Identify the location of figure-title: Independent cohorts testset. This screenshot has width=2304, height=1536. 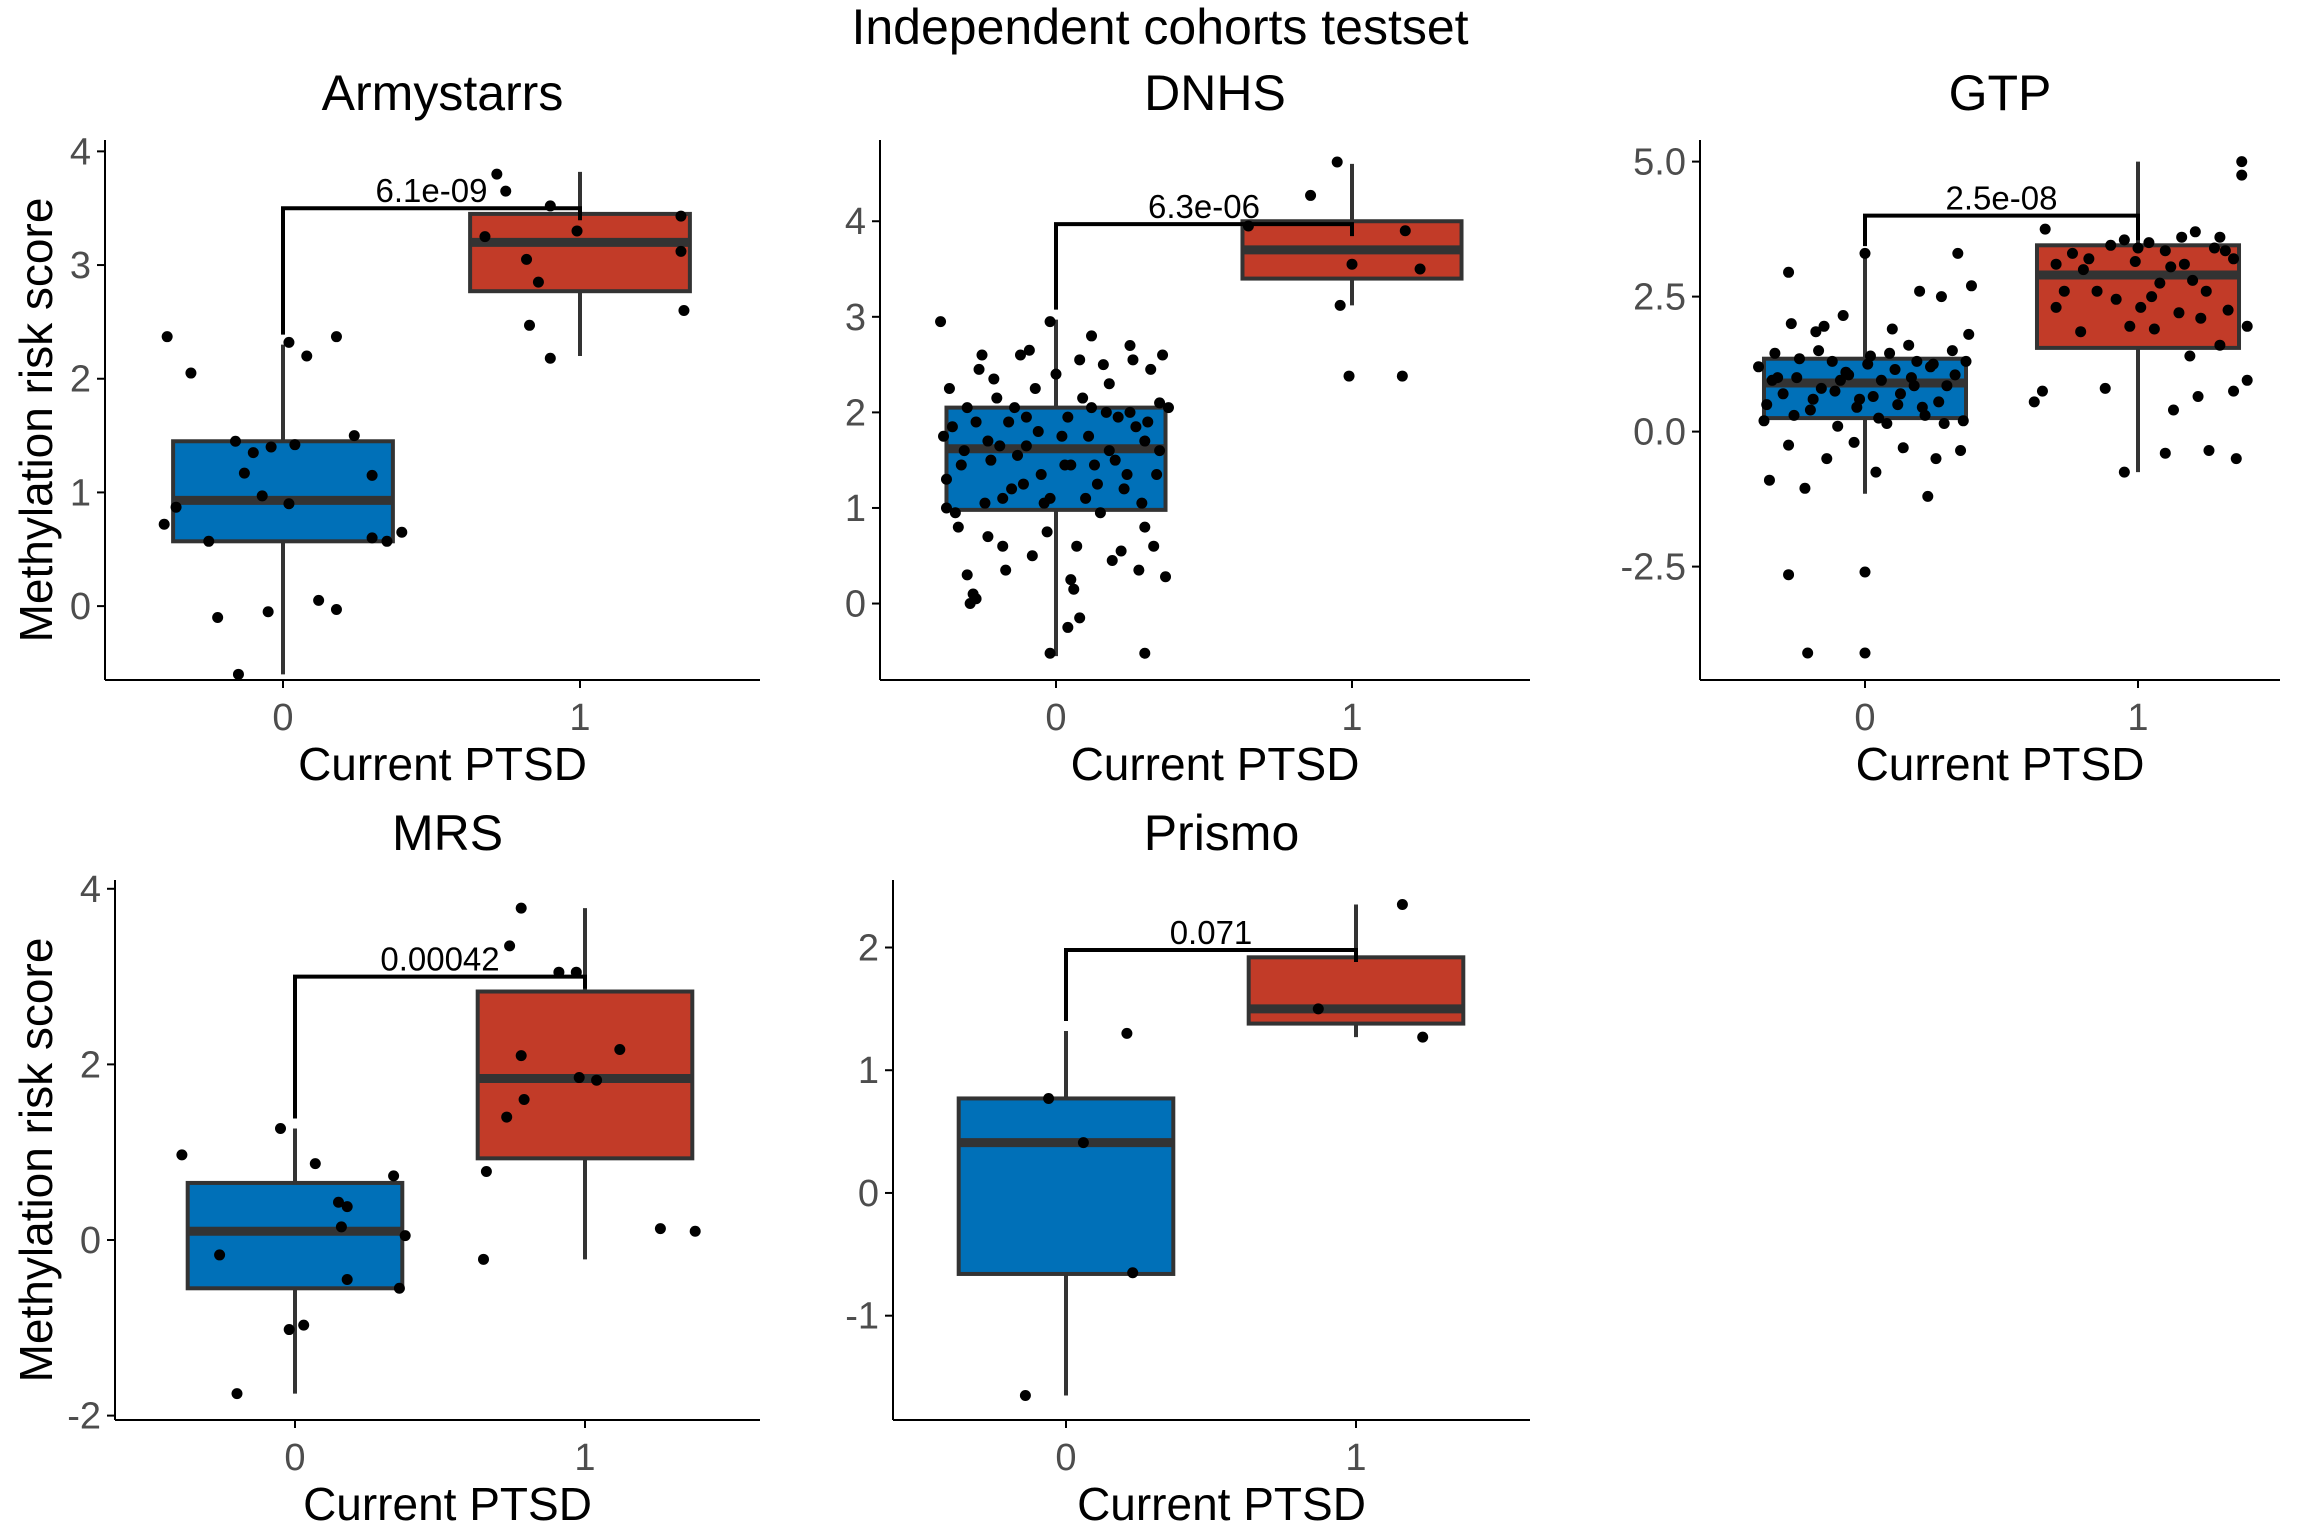
(1159, 27).